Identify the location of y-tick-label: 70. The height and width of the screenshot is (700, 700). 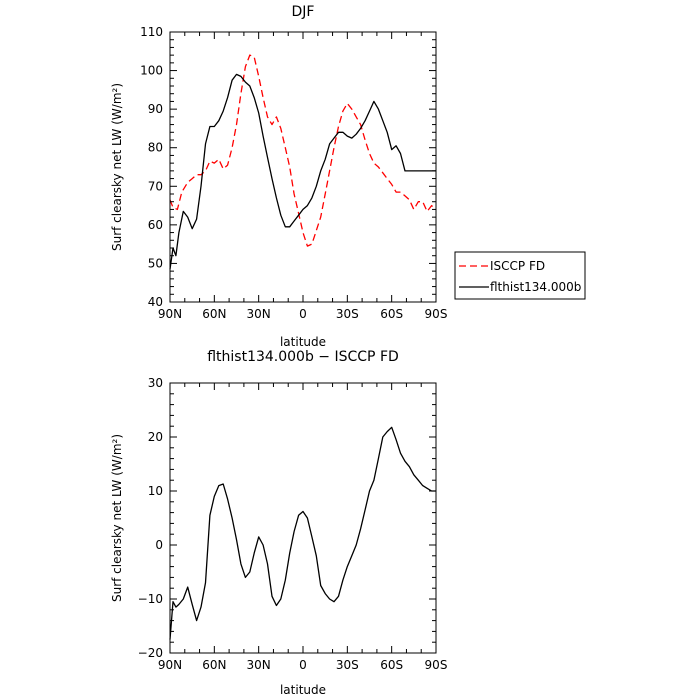
(155, 186).